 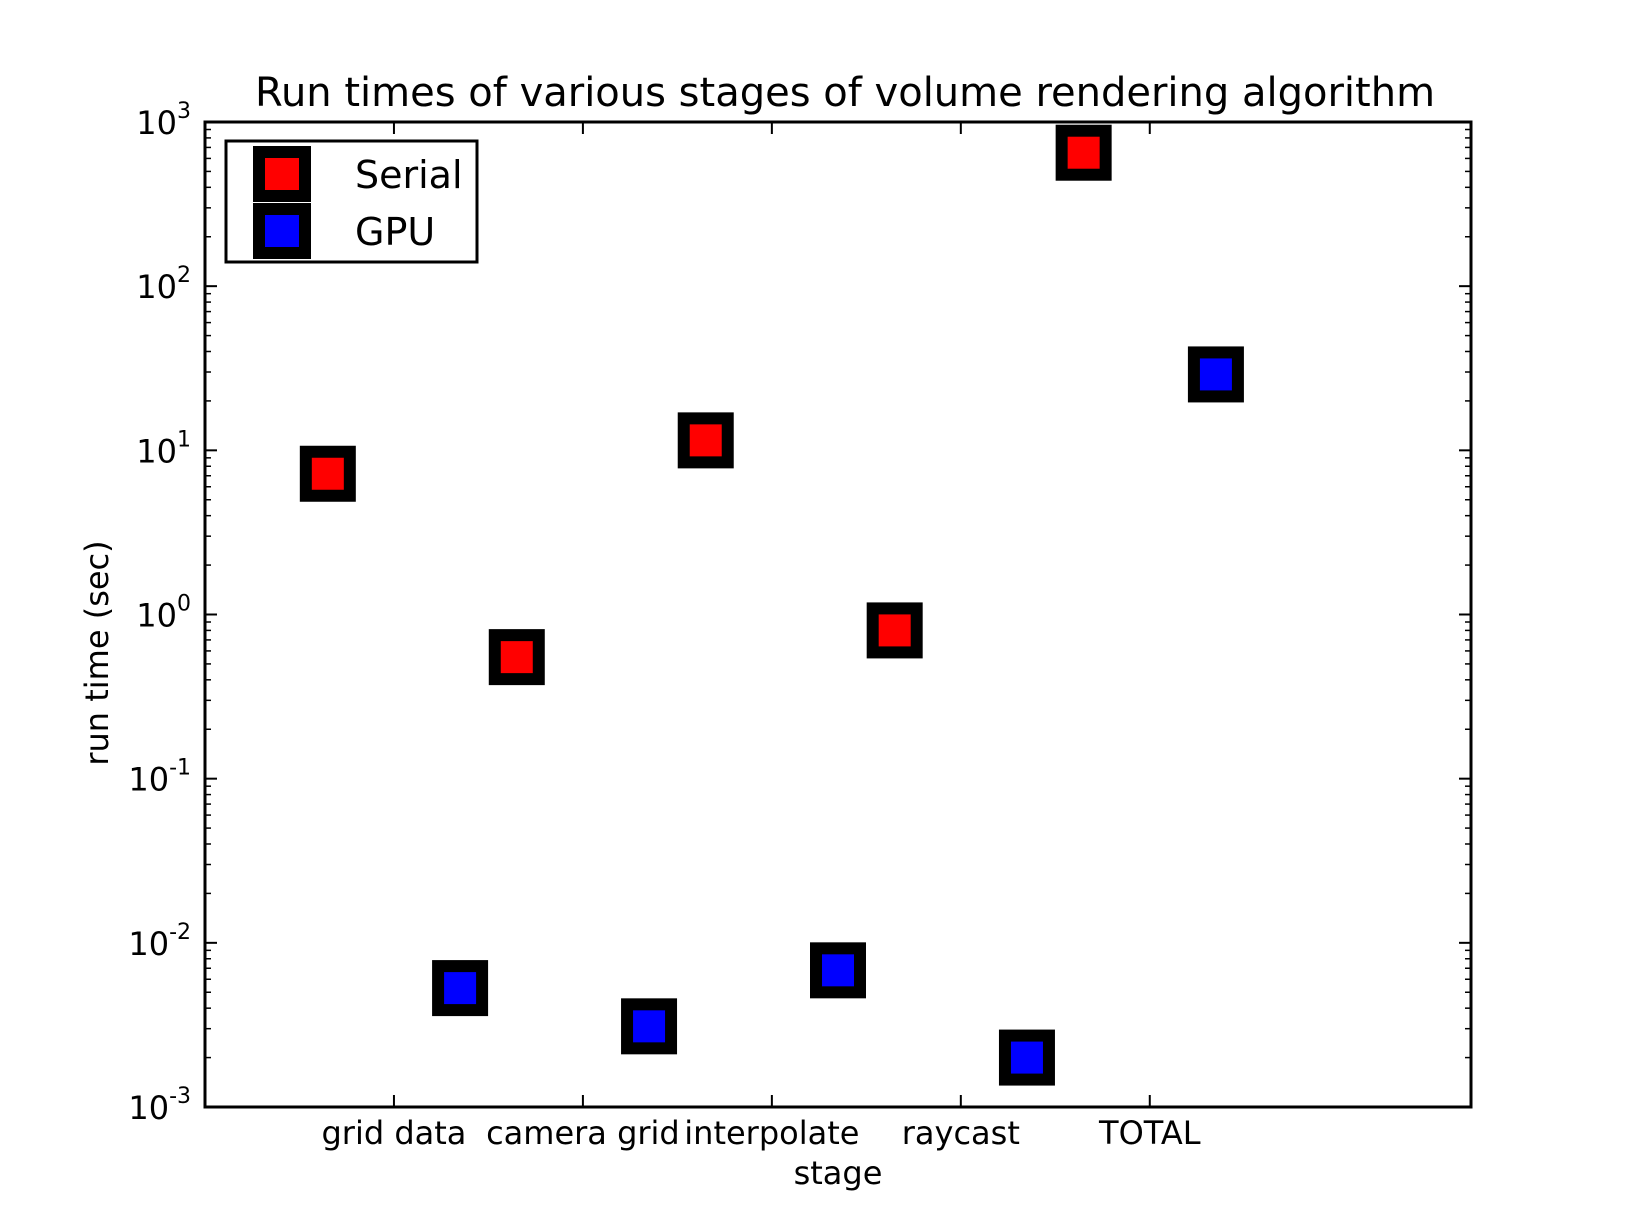 I want to click on x-tick-label: interpolate, so click(x=771, y=1133).